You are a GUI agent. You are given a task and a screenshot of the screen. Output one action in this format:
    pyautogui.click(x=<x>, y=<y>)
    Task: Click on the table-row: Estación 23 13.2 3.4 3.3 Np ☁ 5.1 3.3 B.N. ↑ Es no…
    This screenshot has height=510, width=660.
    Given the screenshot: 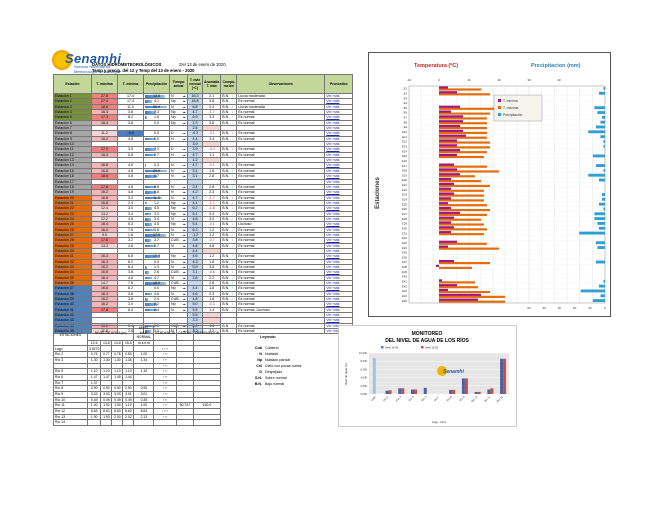 What is the action you would take?
    pyautogui.click(x=203, y=213)
    